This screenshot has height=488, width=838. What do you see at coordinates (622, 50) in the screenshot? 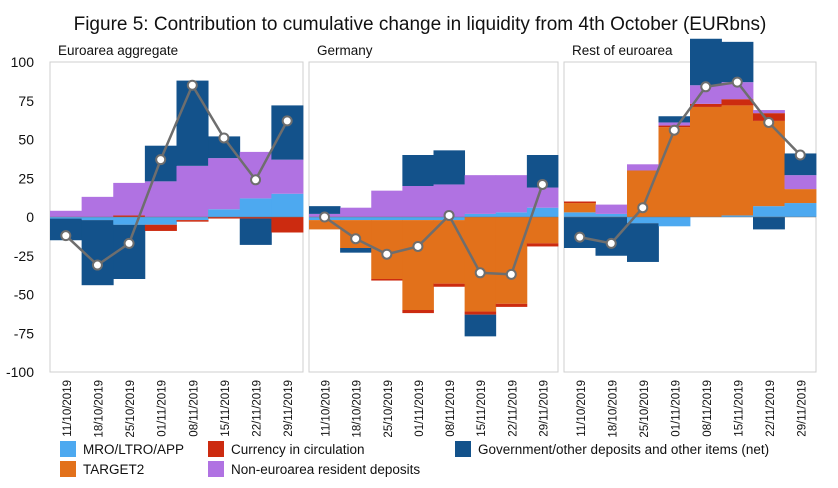
I see `panel-title: Rest of euroarea` at bounding box center [622, 50].